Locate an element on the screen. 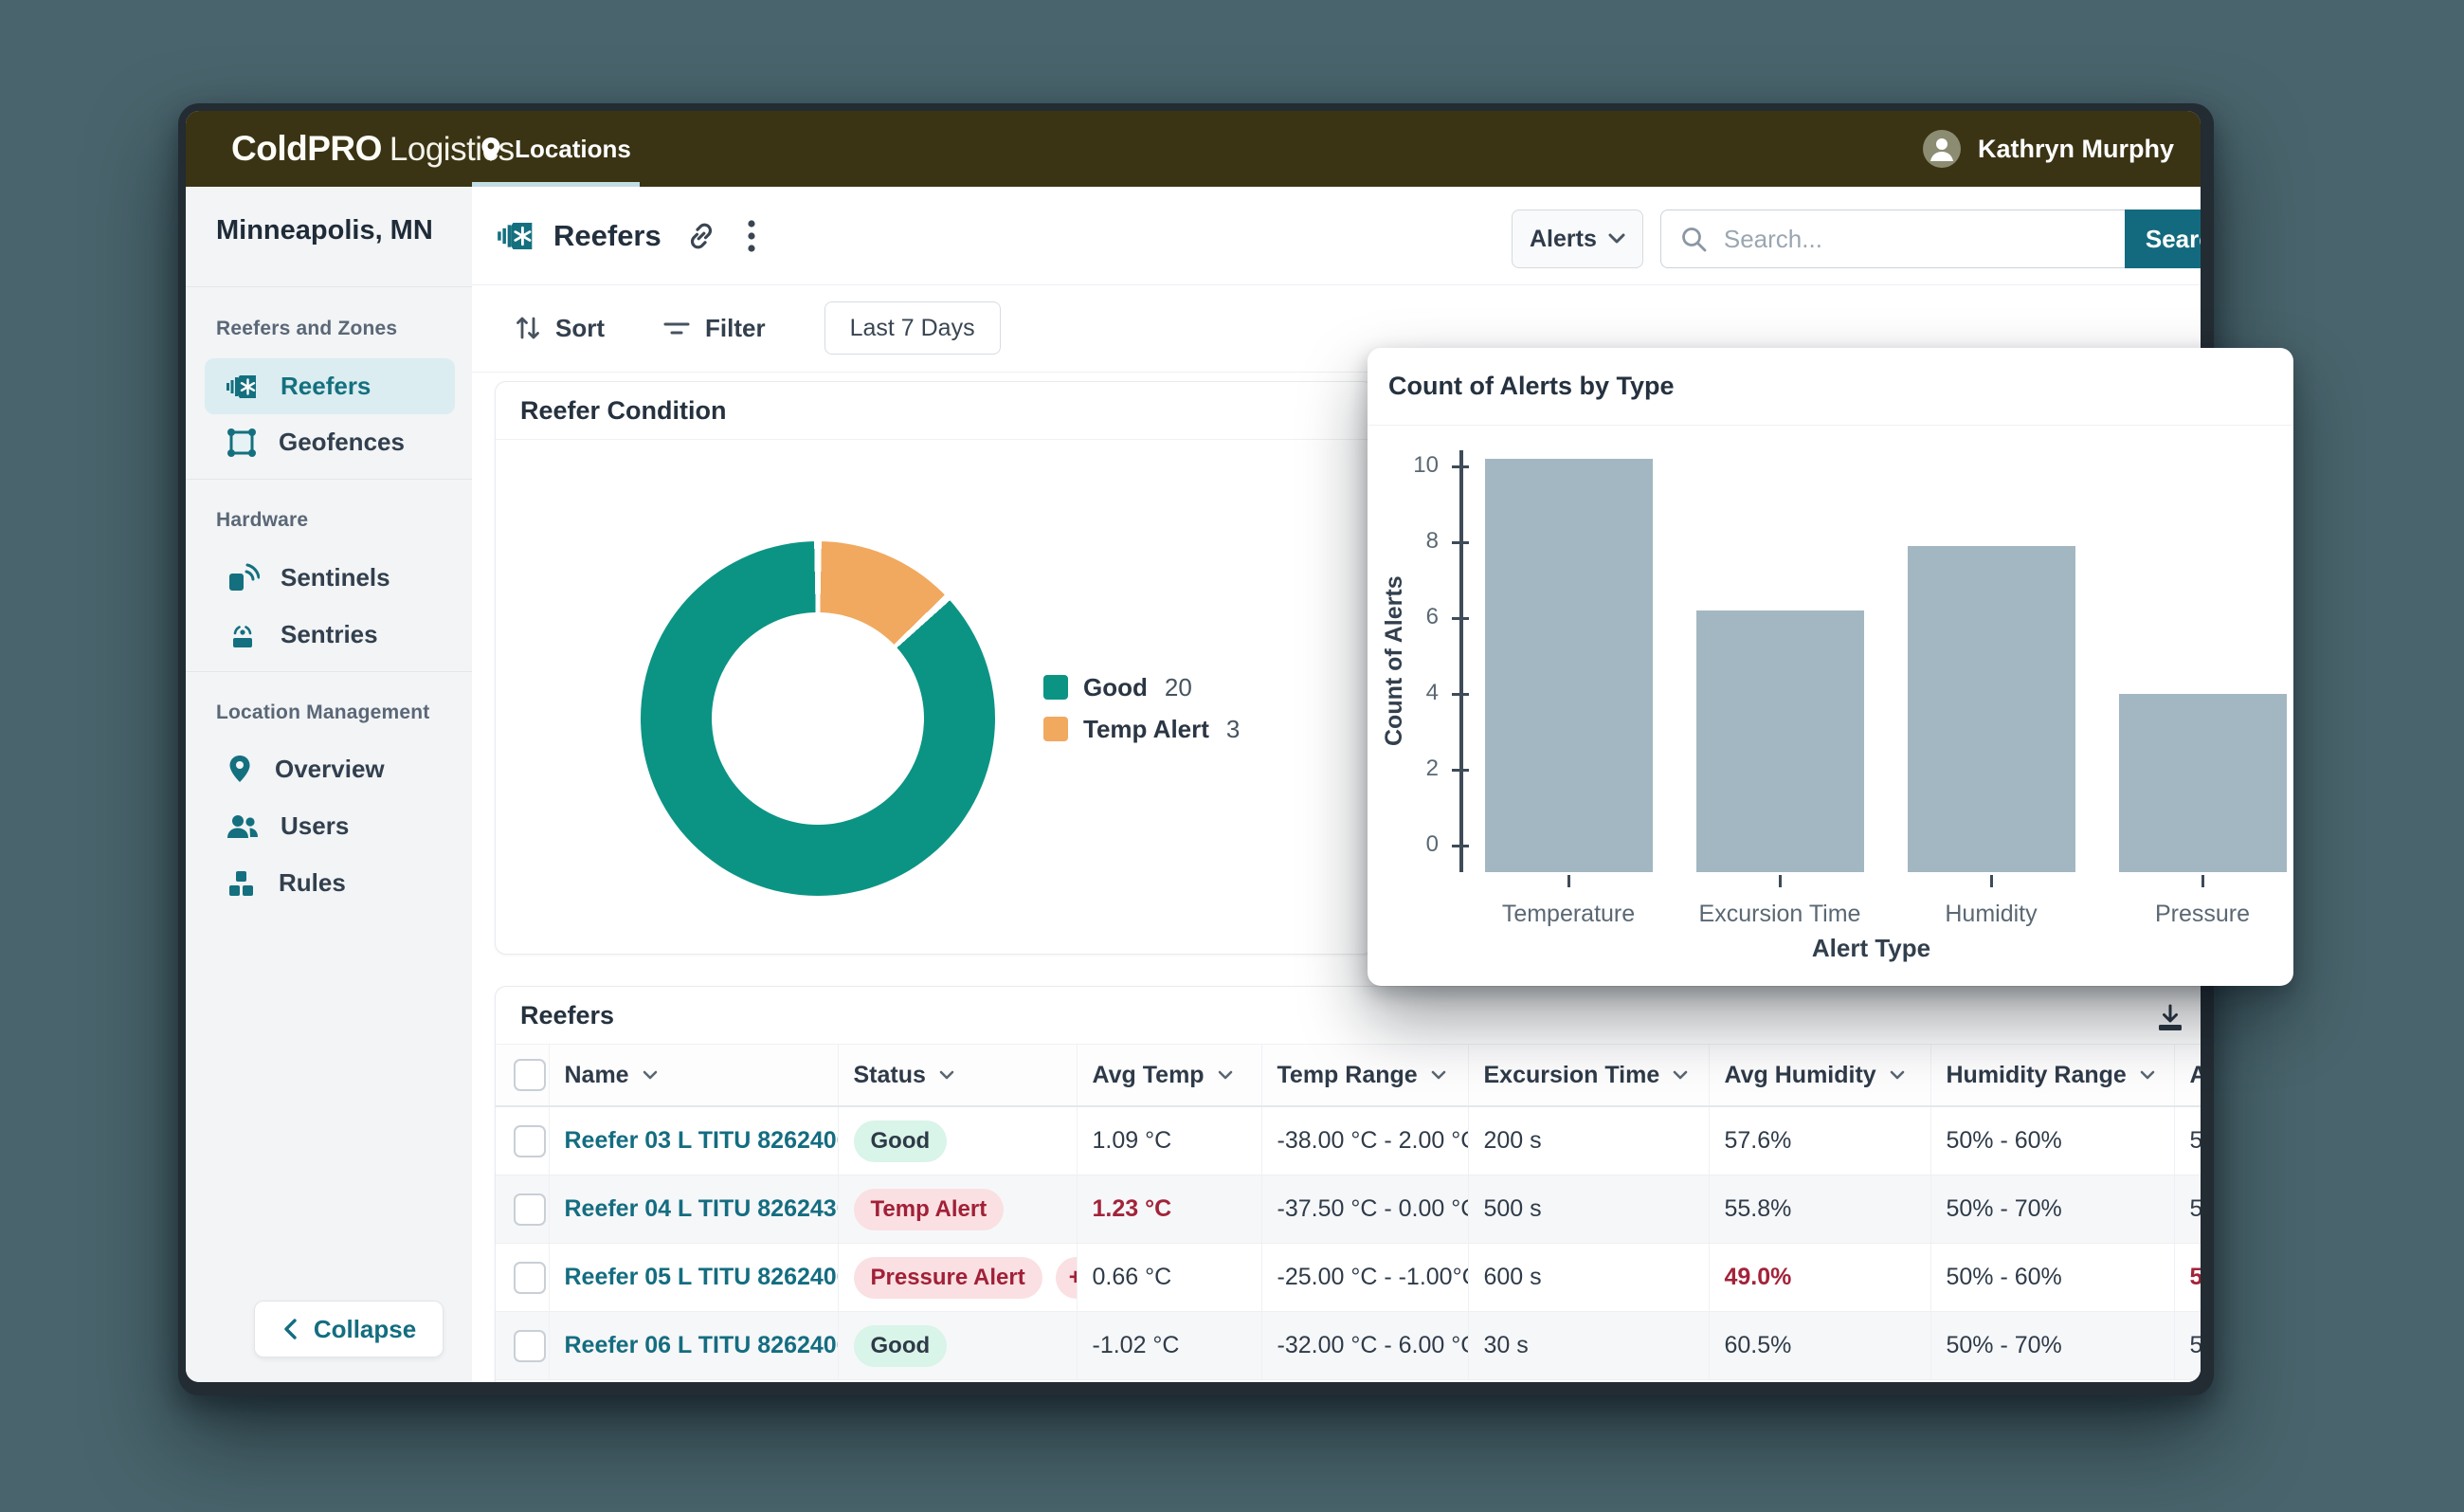  nav-tab-locations: Locations is located at coordinates (556, 149).